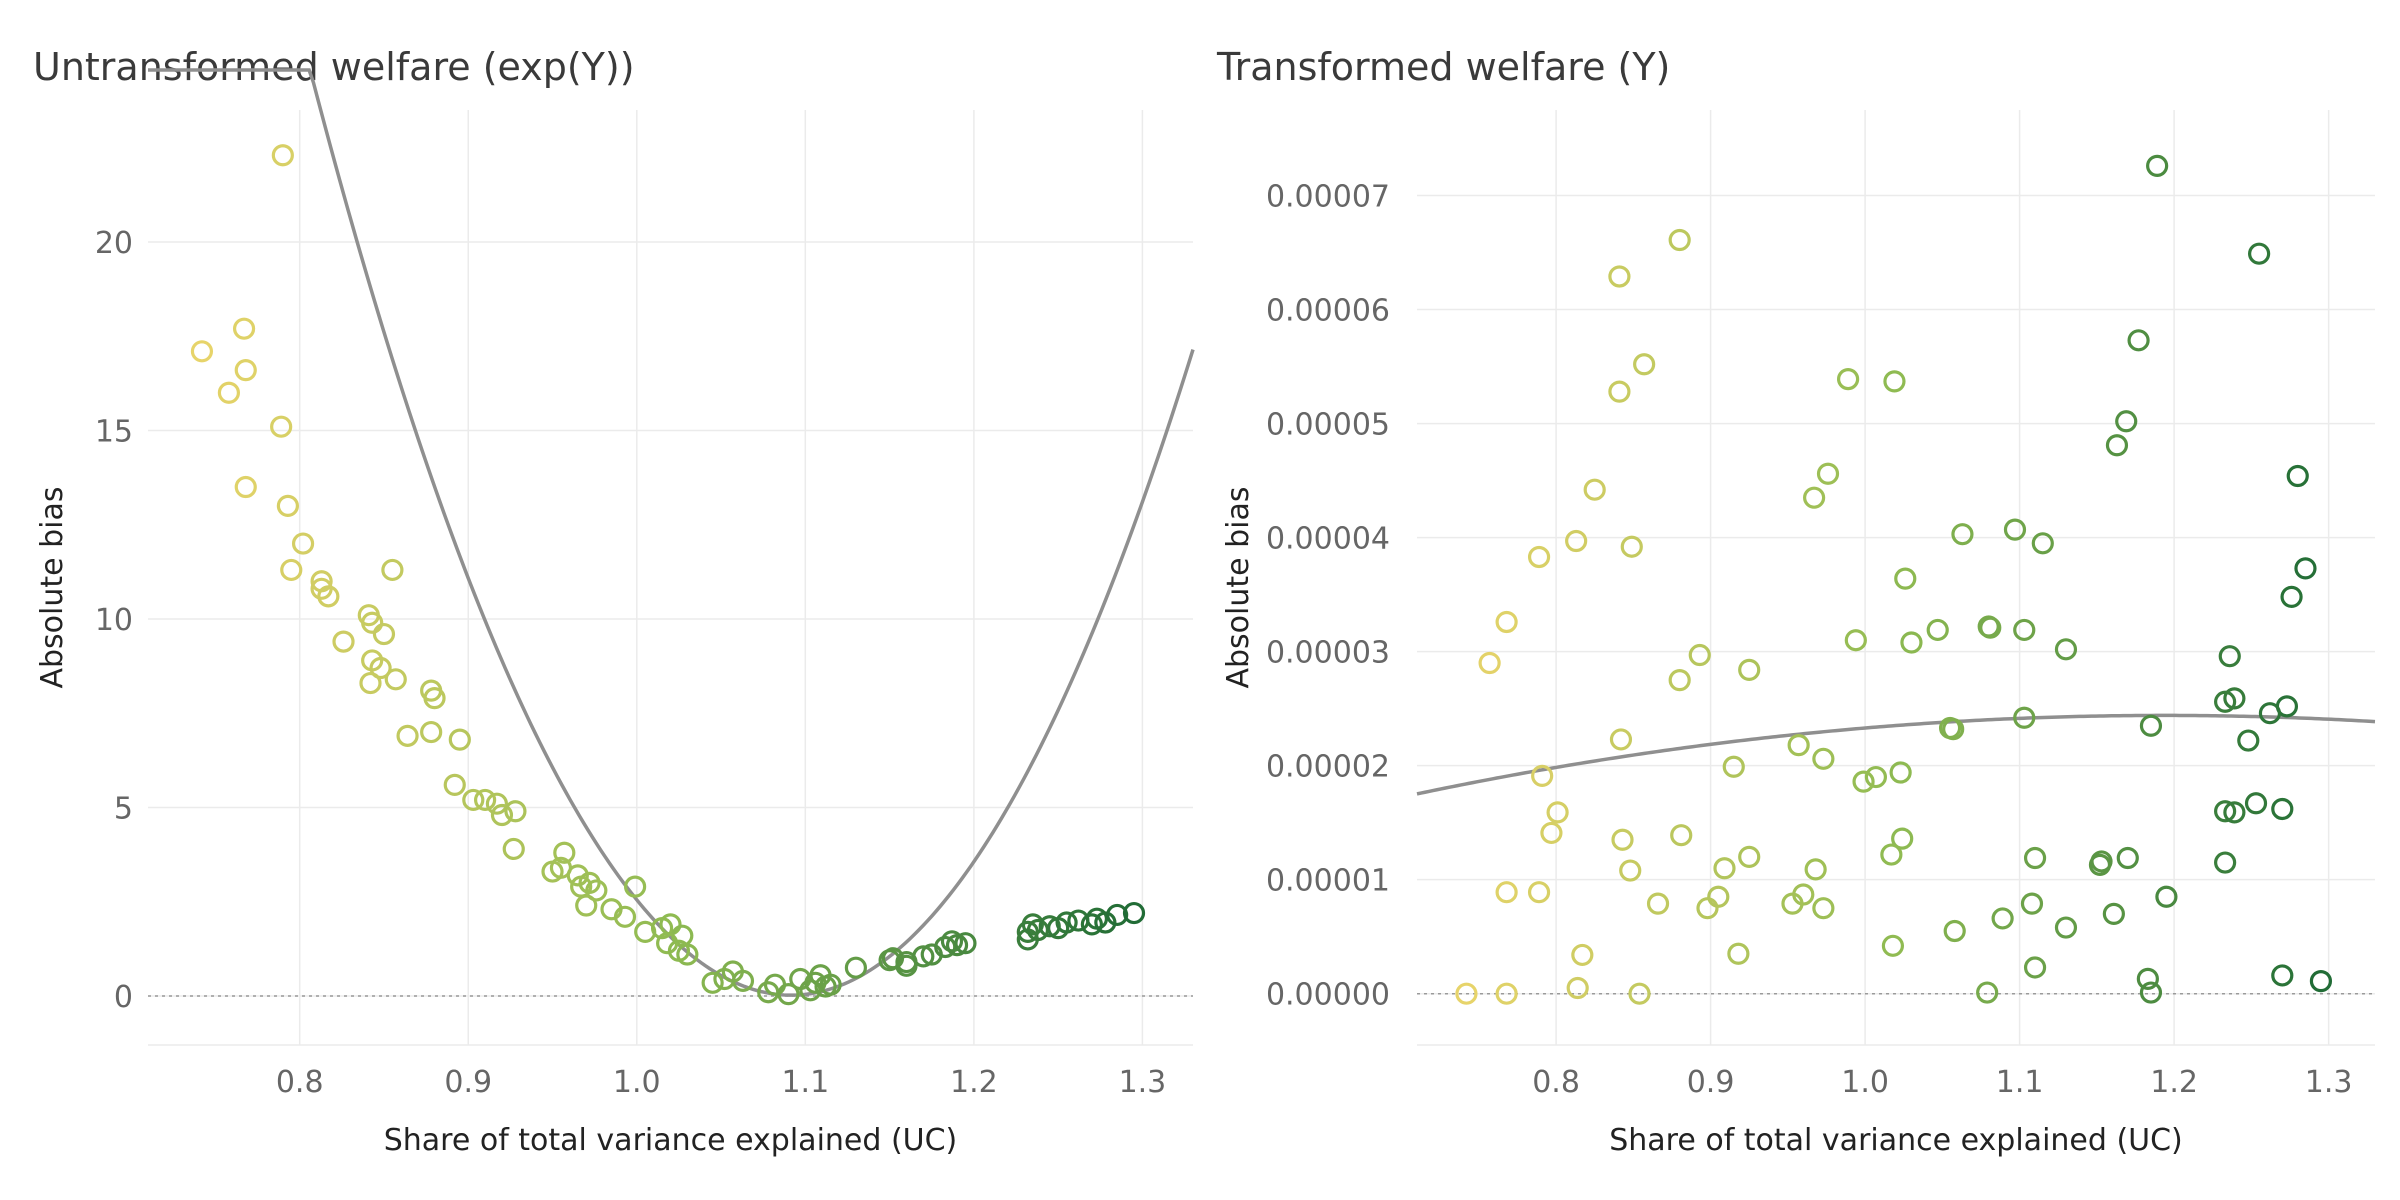 The width and height of the screenshot is (2400, 1200). Describe the element at coordinates (1328, 197) in the screenshot. I see `y-tick-label: 0.00007` at that location.